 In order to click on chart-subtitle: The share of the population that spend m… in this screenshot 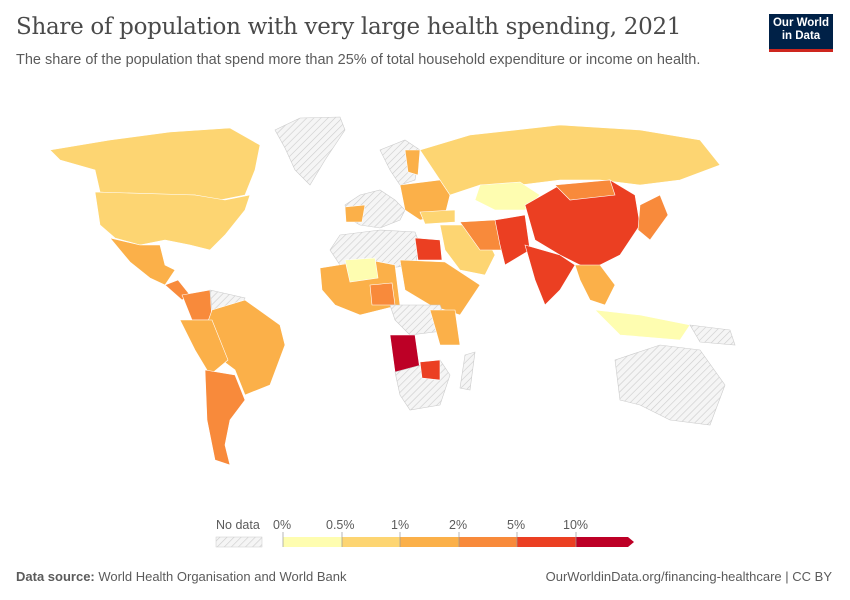, I will do `click(358, 60)`.